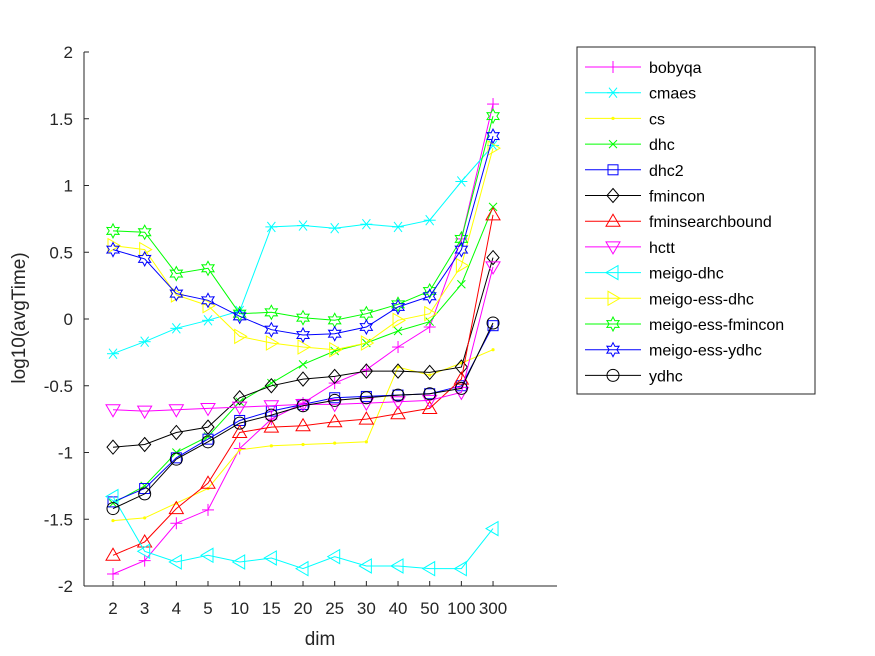 The width and height of the screenshot is (875, 656). Describe the element at coordinates (645, 196) in the screenshot. I see `legend-entry: fmincon` at that location.